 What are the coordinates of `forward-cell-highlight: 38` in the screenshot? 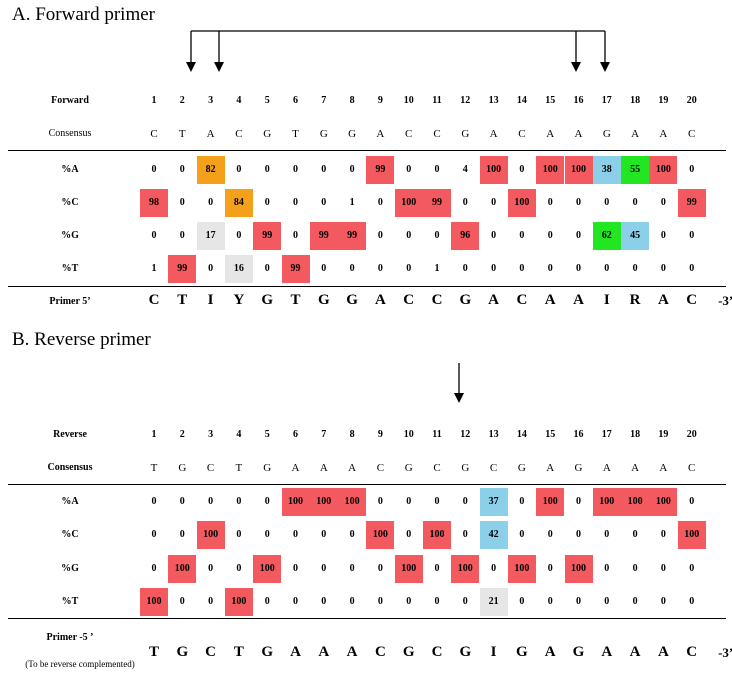 It's located at (606, 170).